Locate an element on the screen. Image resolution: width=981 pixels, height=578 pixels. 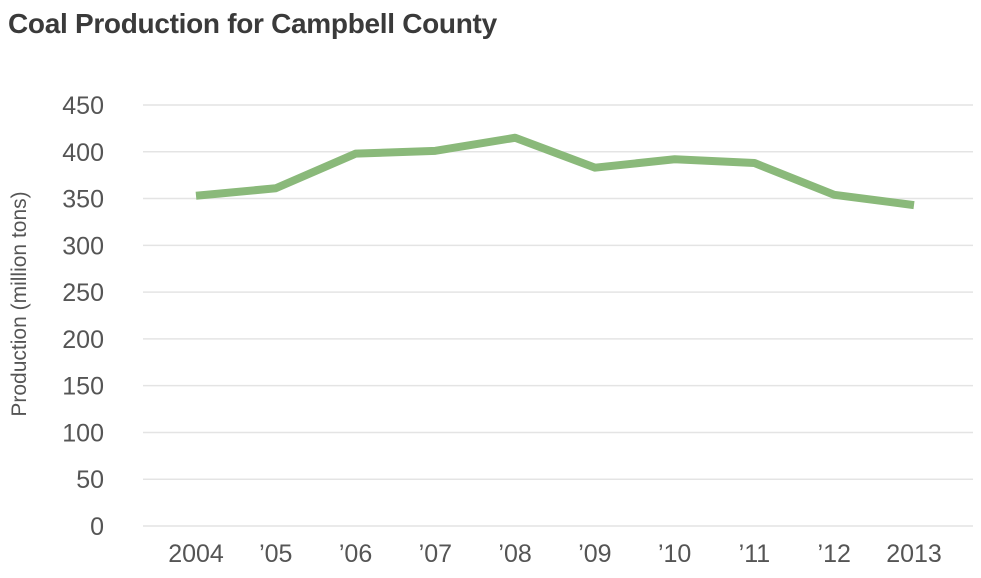
series-layer is located at coordinates (555, 171).